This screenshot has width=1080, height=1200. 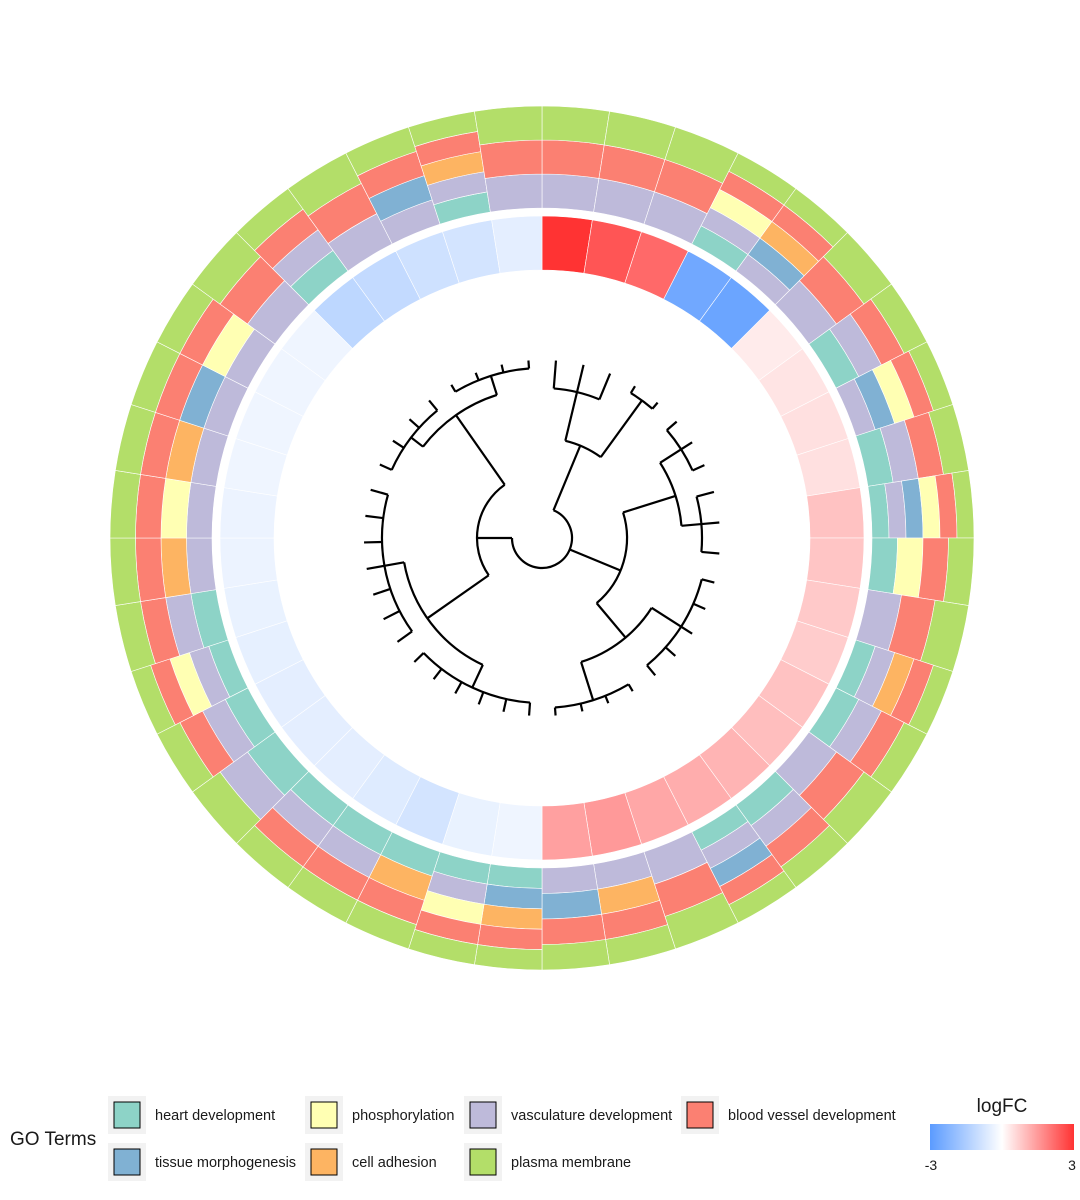 I want to click on logfc-colorbar: logFC -3 3, so click(x=1000, y=1134).